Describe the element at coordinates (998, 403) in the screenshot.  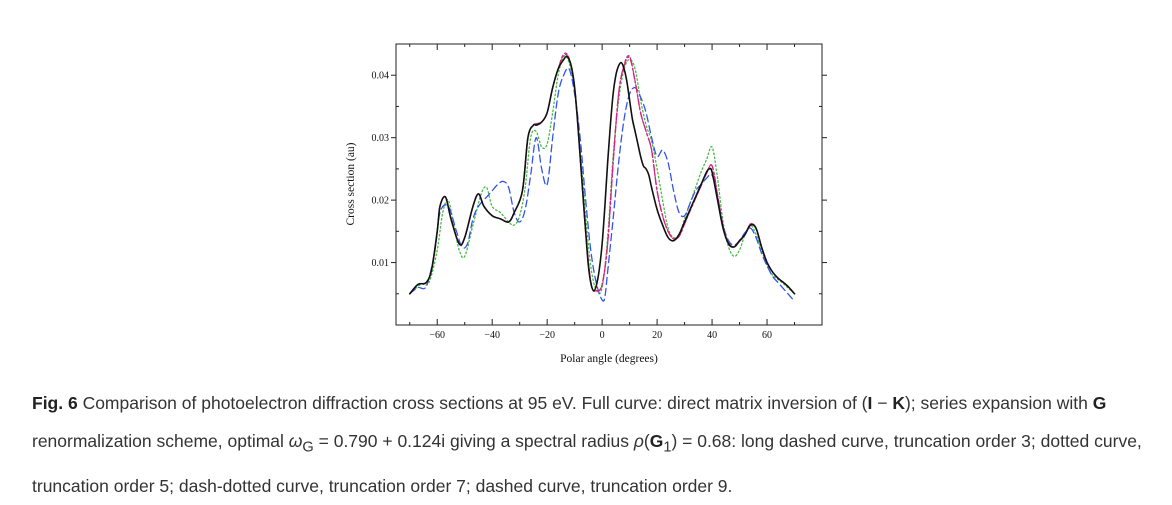
I see `caption-text-2: ); series expansion with` at that location.